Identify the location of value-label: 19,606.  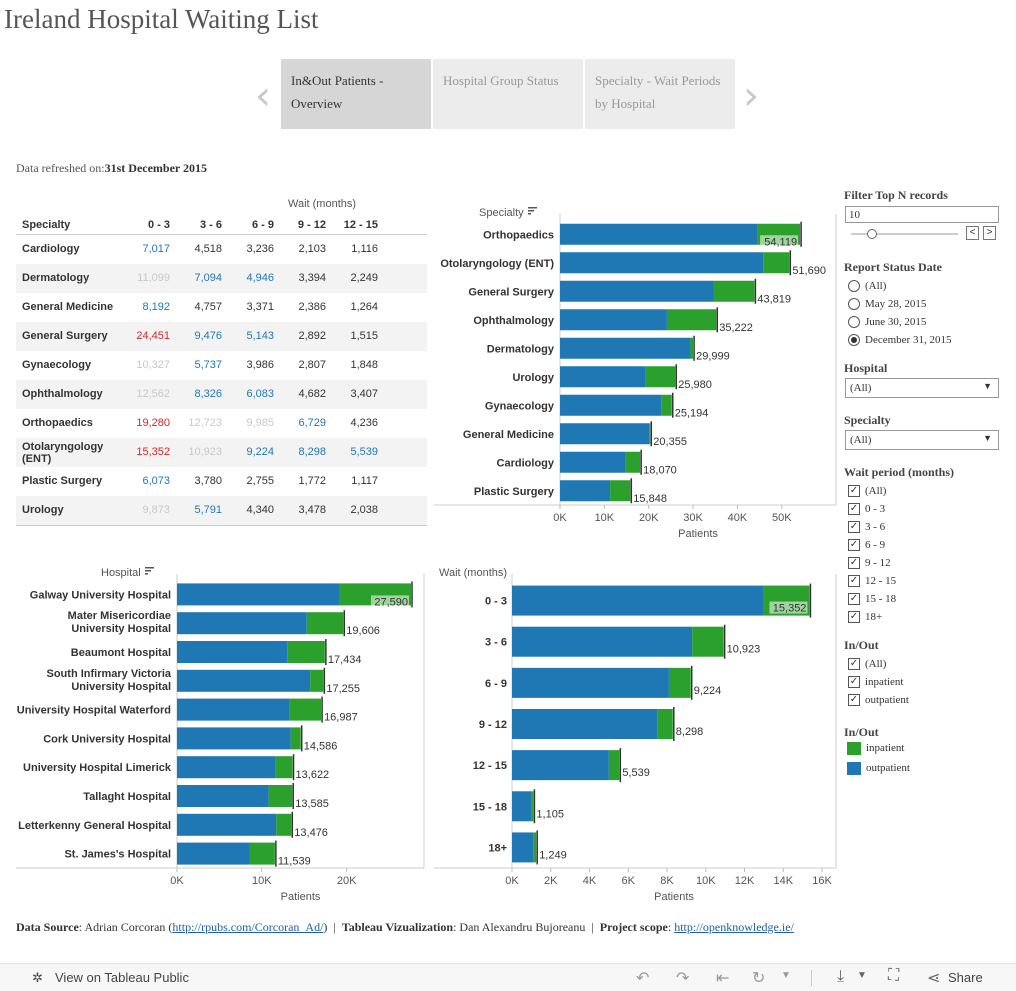
(363, 631).